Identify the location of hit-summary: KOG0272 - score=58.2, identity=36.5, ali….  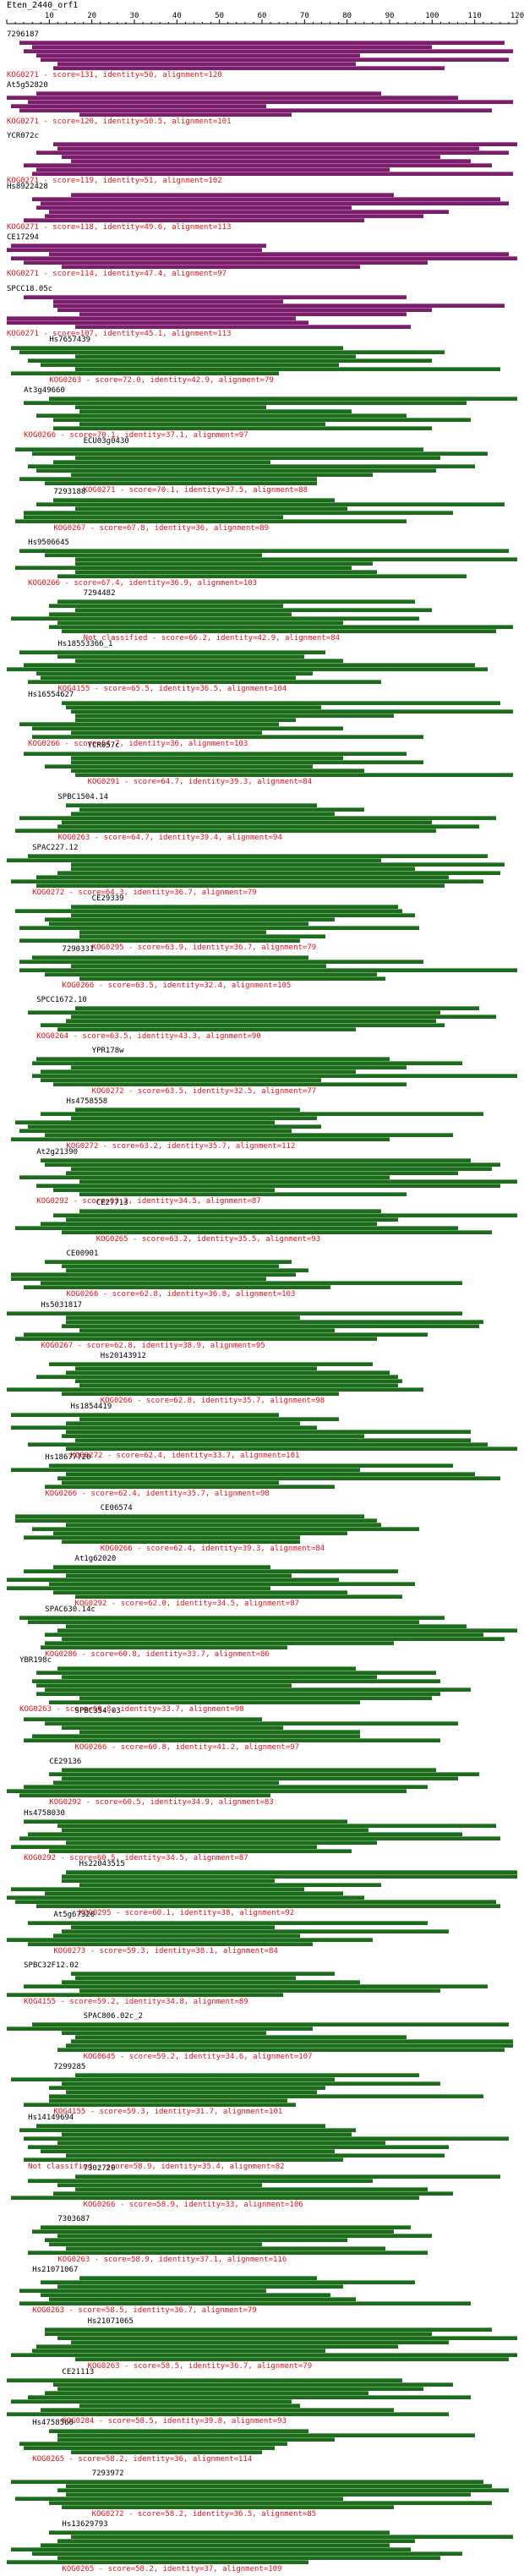
(204, 2514).